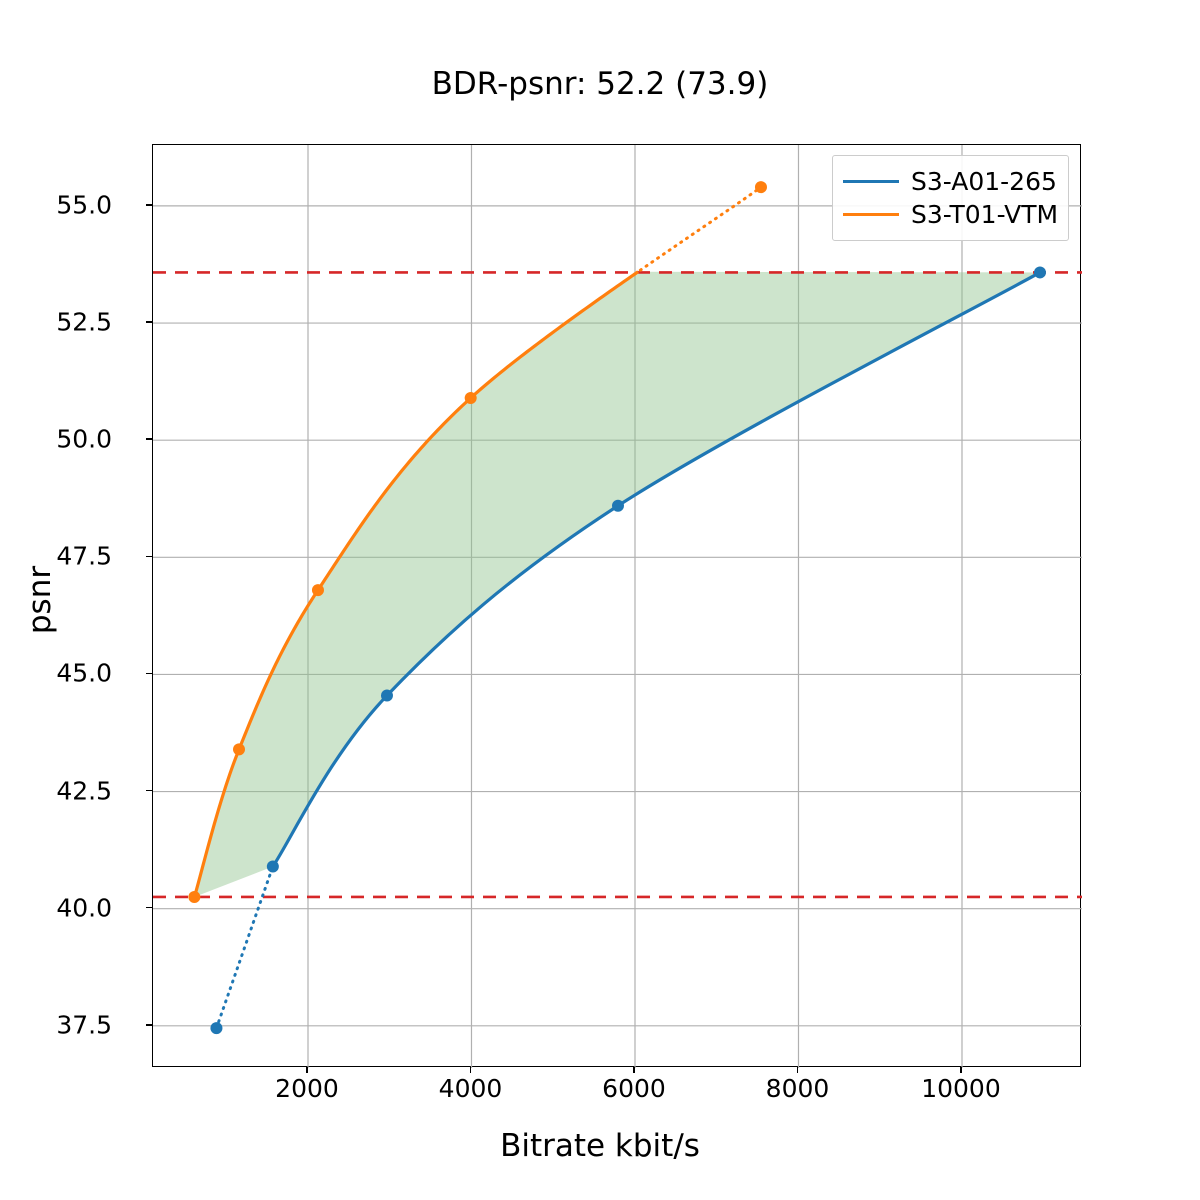  Describe the element at coordinates (84, 439) in the screenshot. I see `y-tick-label: 50.0` at that location.